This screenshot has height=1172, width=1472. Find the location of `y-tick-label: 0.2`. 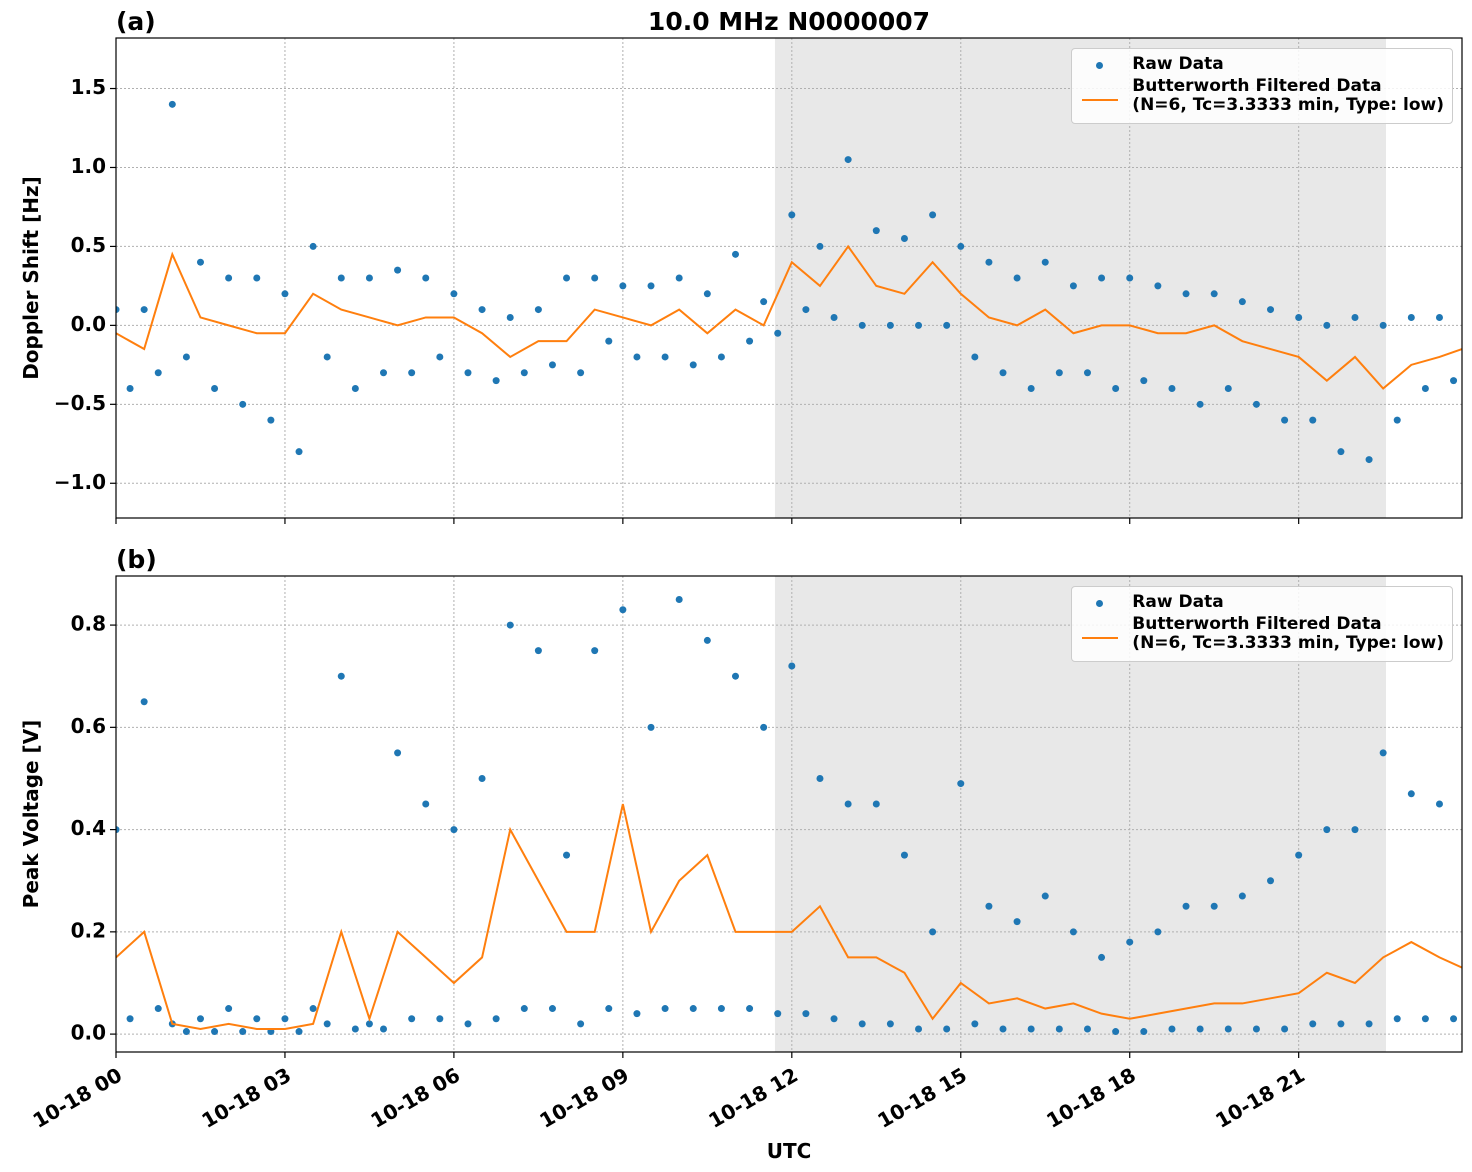

y-tick-label: 0.2 is located at coordinates (88, 930).